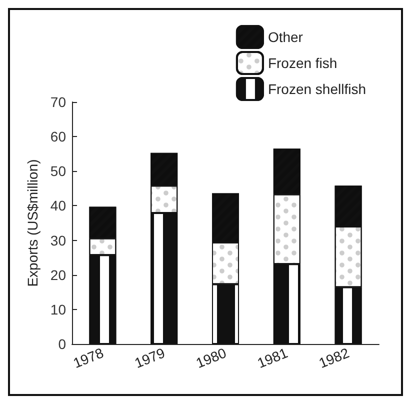 This screenshot has width=411, height=404. I want to click on legend-label: Frozen shellfish, so click(317, 89).